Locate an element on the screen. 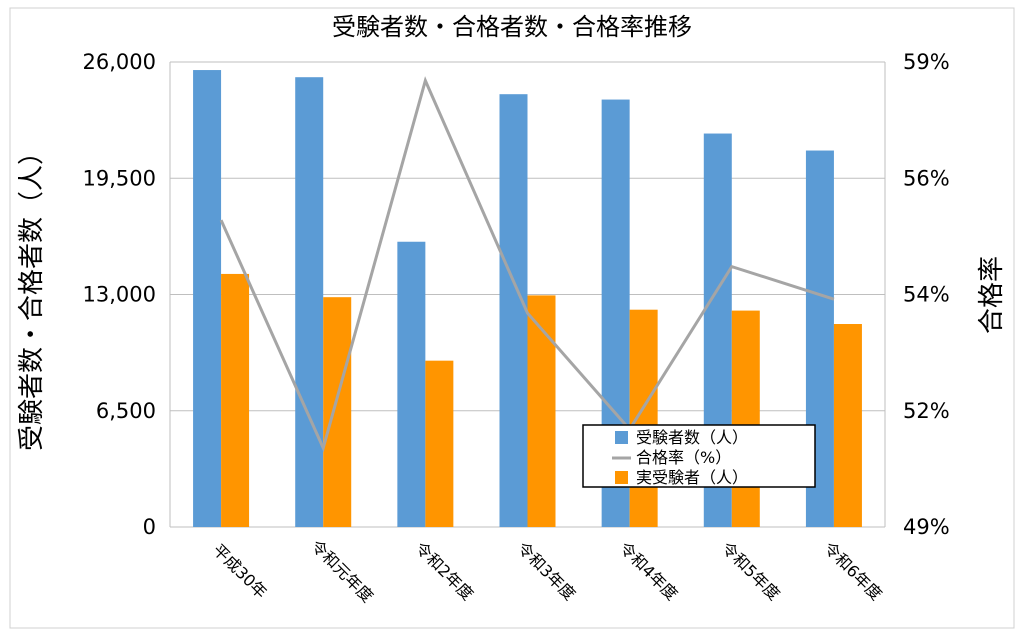  chart-title: 受験者数・合格者数・合格率推移 is located at coordinates (512, 27).